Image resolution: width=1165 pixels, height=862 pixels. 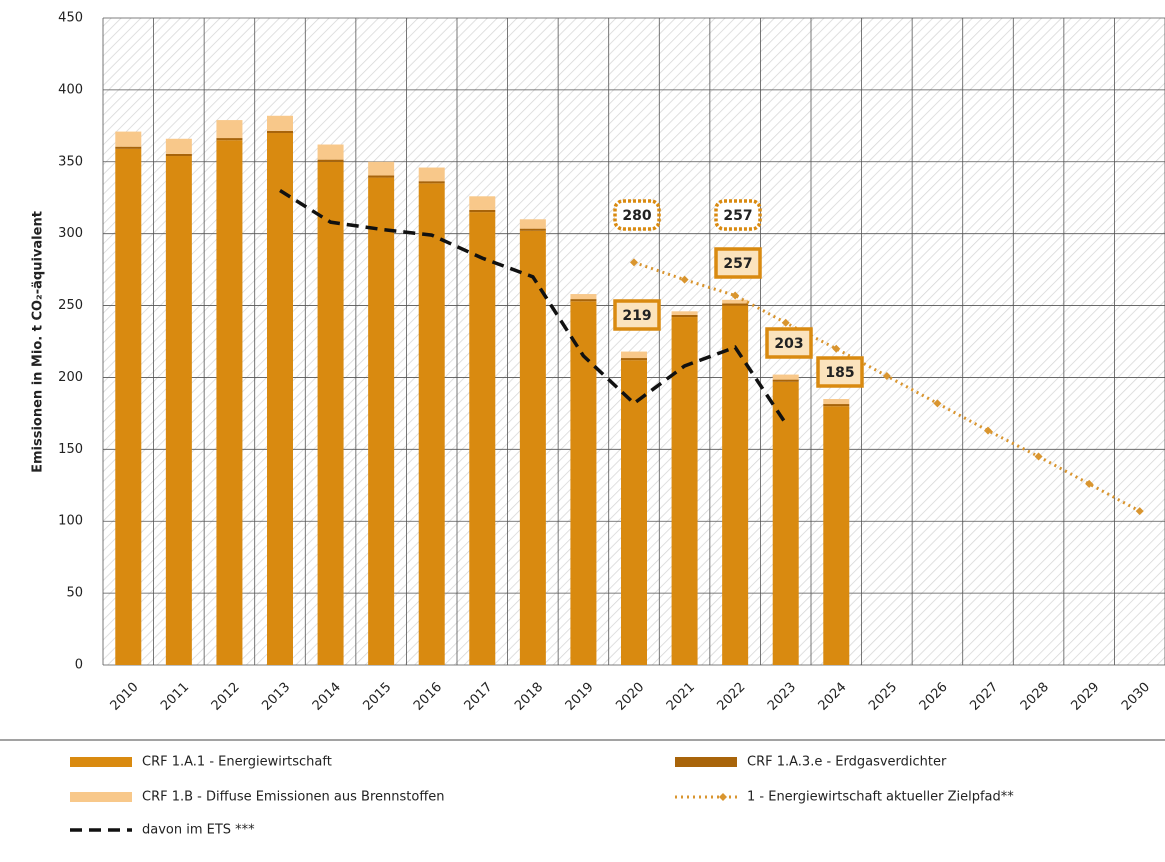 What do you see at coordinates (276, 697) in the screenshot?
I see `x-tick-label: 2013` at bounding box center [276, 697].